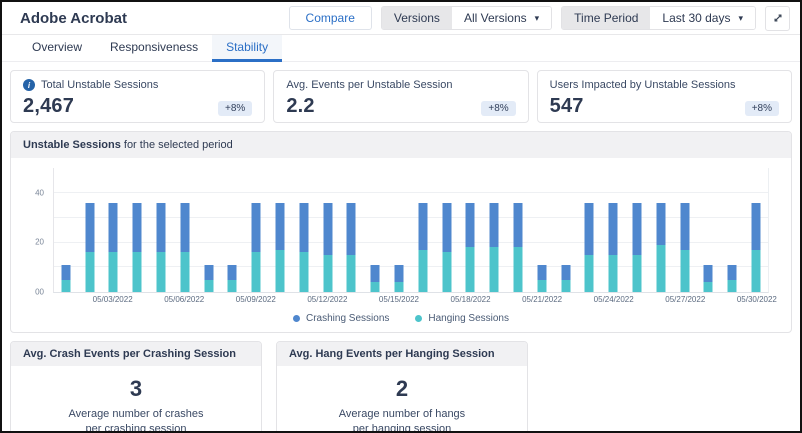  What do you see at coordinates (247, 48) in the screenshot?
I see `tab-stability: Stability` at bounding box center [247, 48].